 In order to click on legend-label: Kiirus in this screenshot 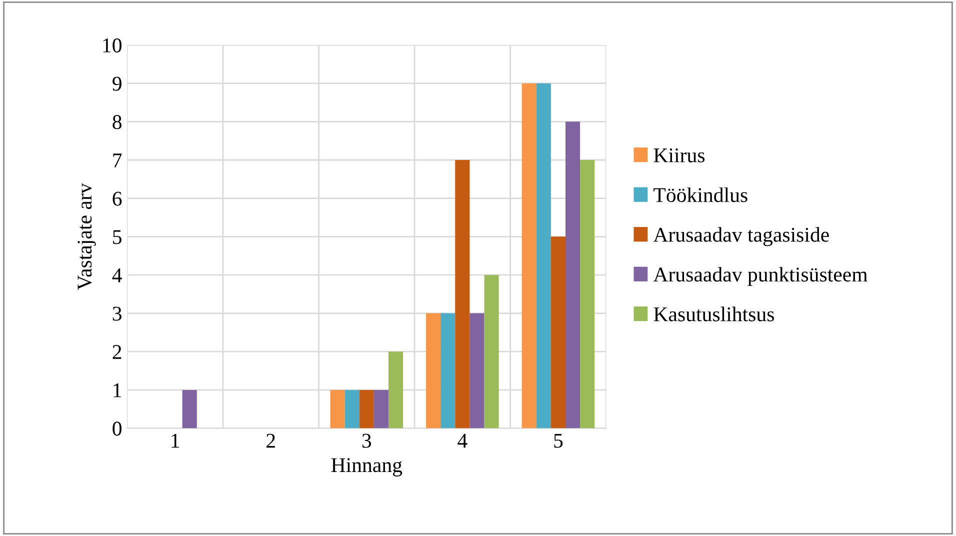, I will do `click(679, 155)`.